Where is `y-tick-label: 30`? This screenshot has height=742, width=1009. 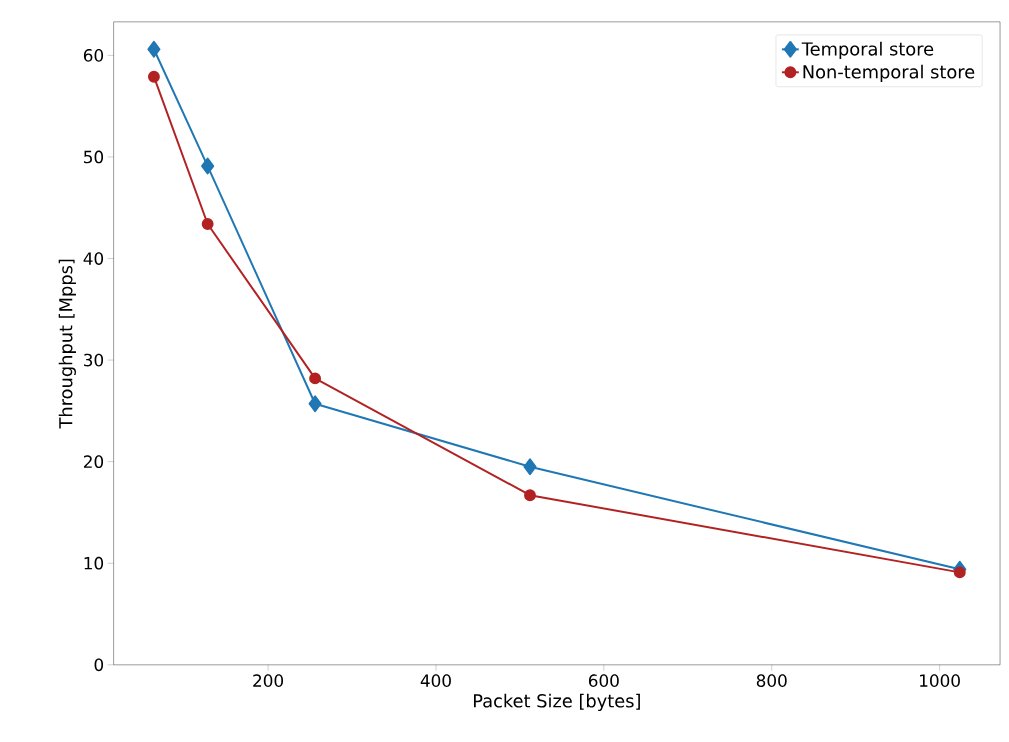
y-tick-label: 30 is located at coordinates (94, 360).